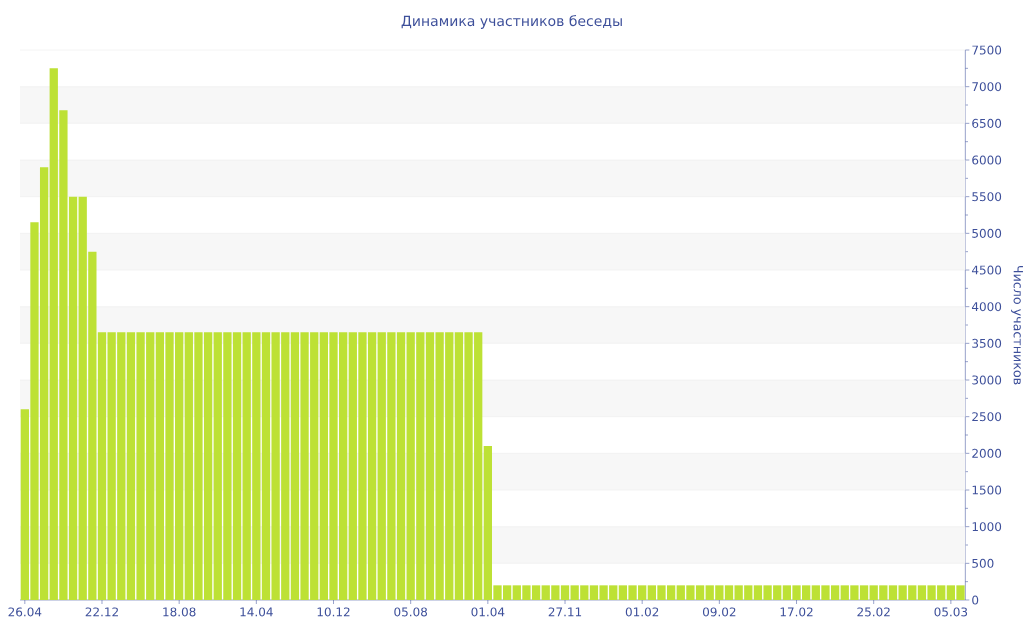 The image size is (1024, 640). Describe the element at coordinates (256, 612) in the screenshot. I see `x-tick-label: 14.04` at that location.